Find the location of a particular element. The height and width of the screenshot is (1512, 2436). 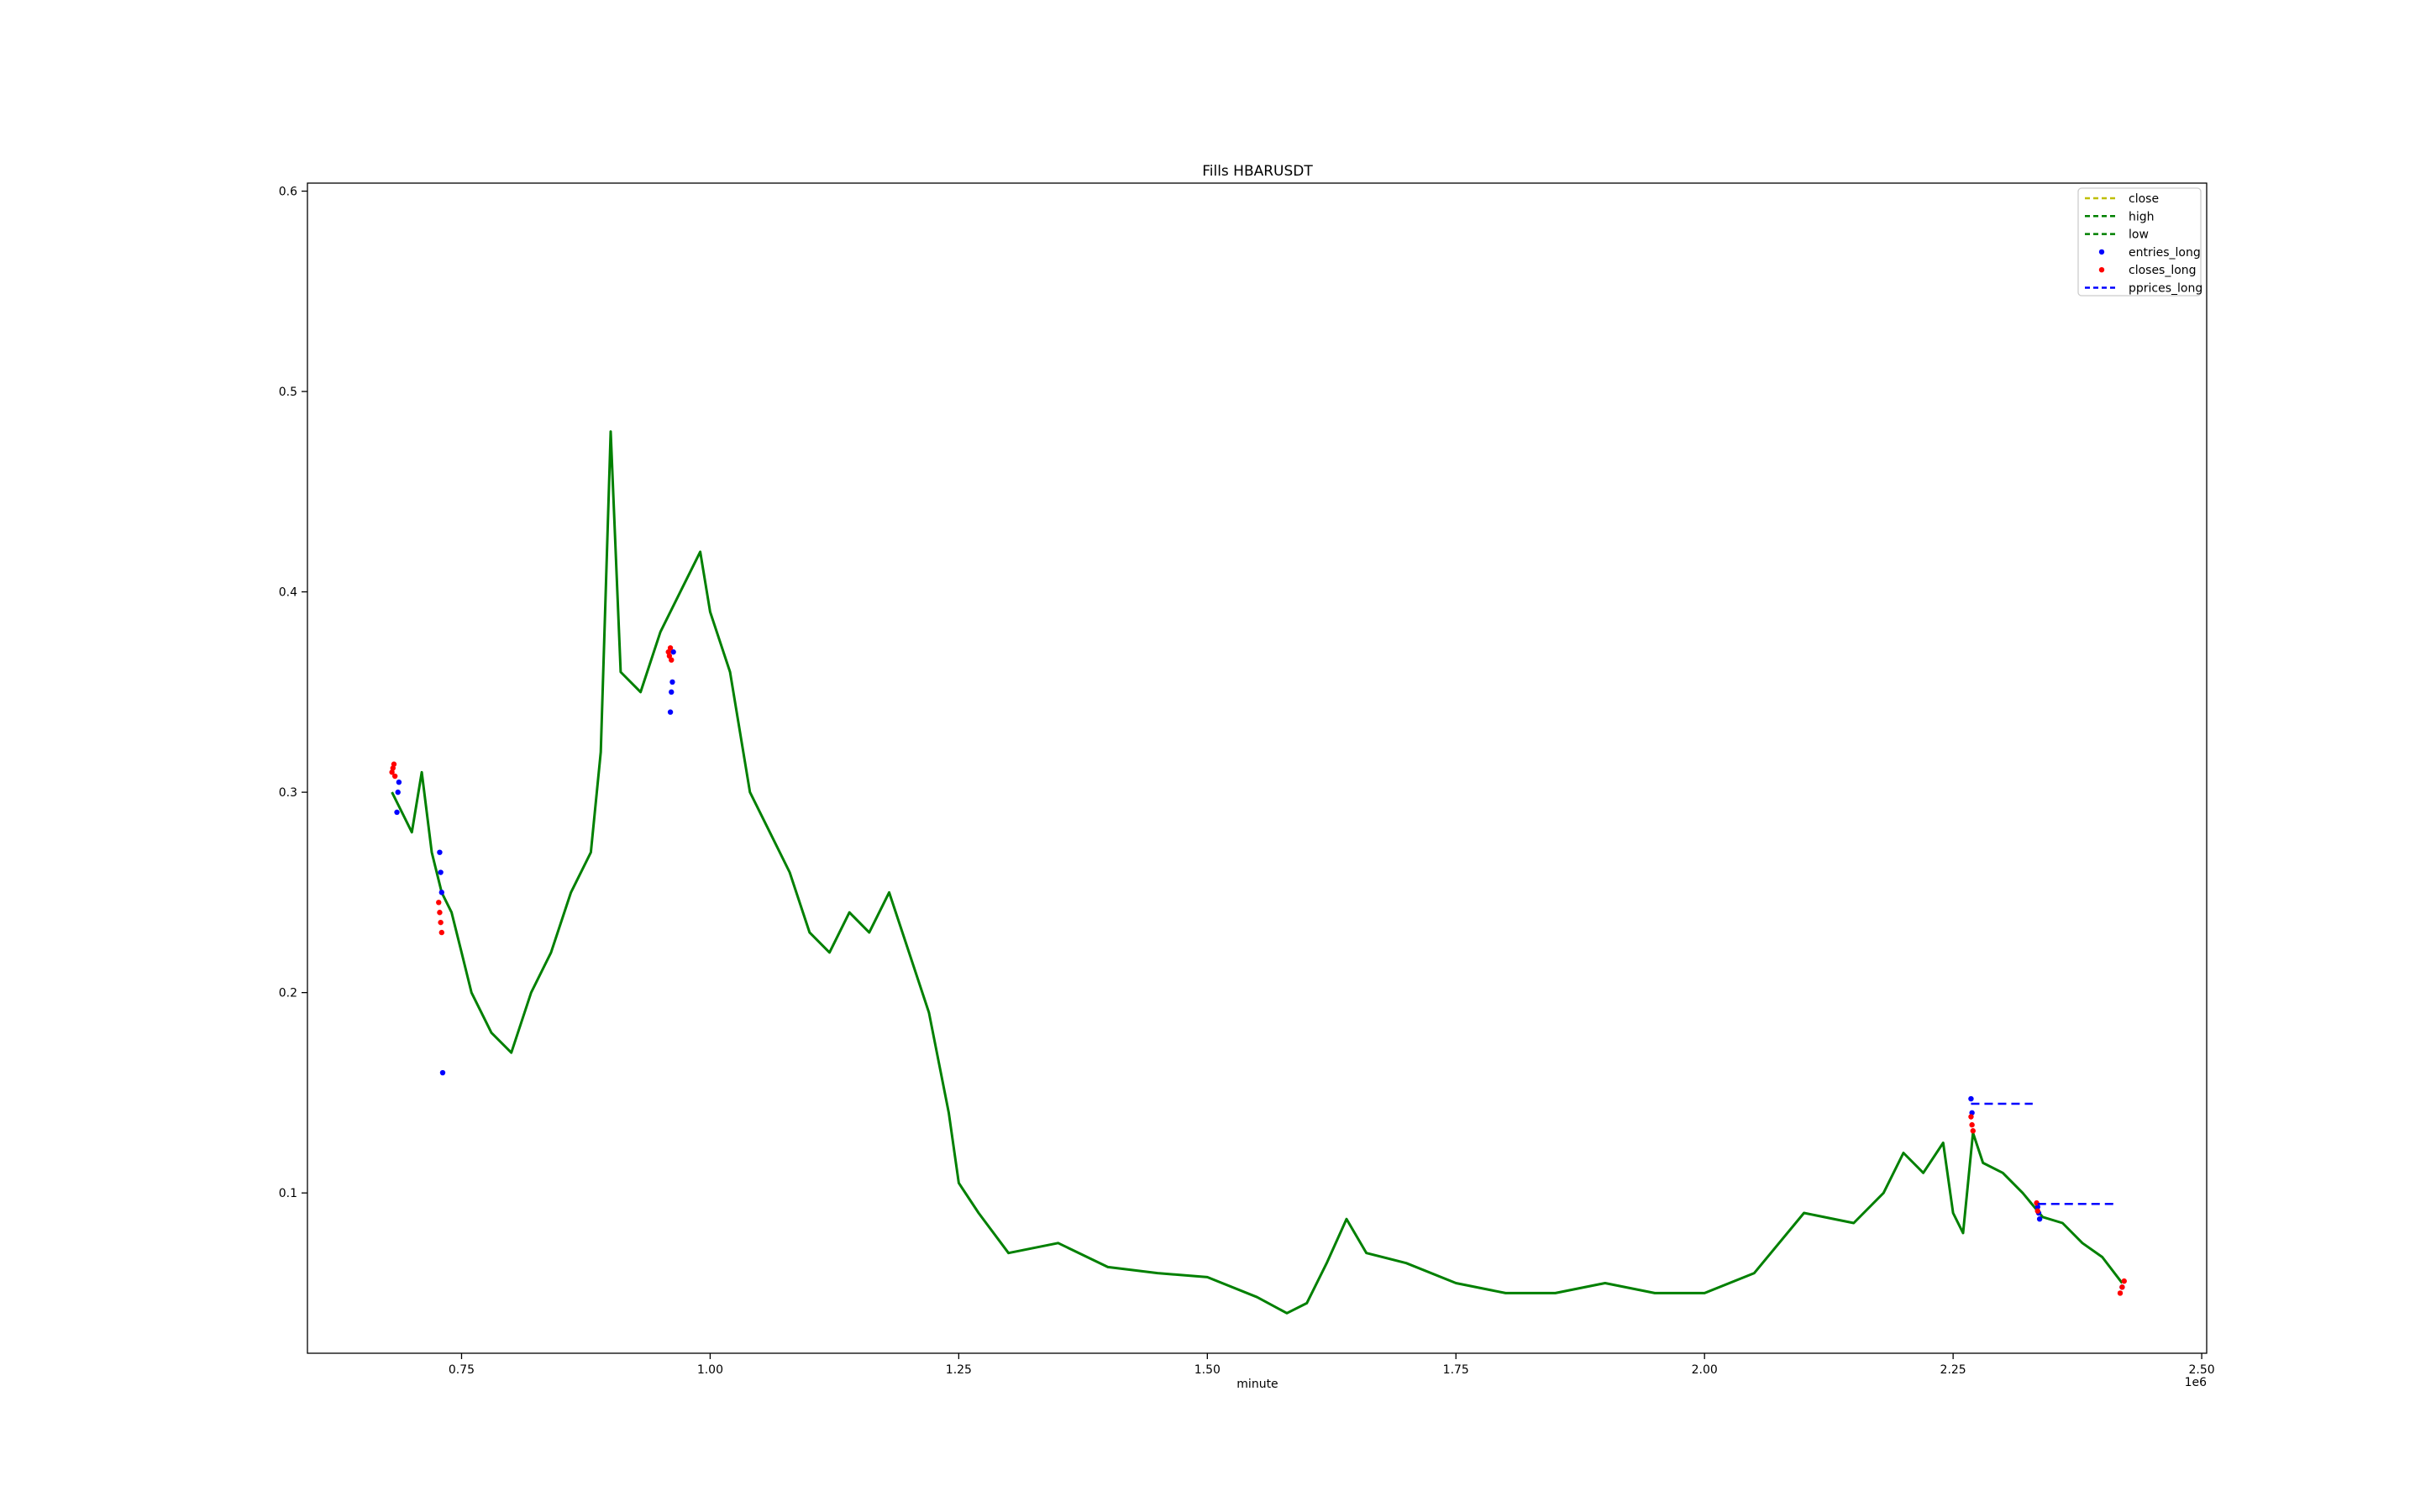

legend-low-label: low is located at coordinates (2139, 235).